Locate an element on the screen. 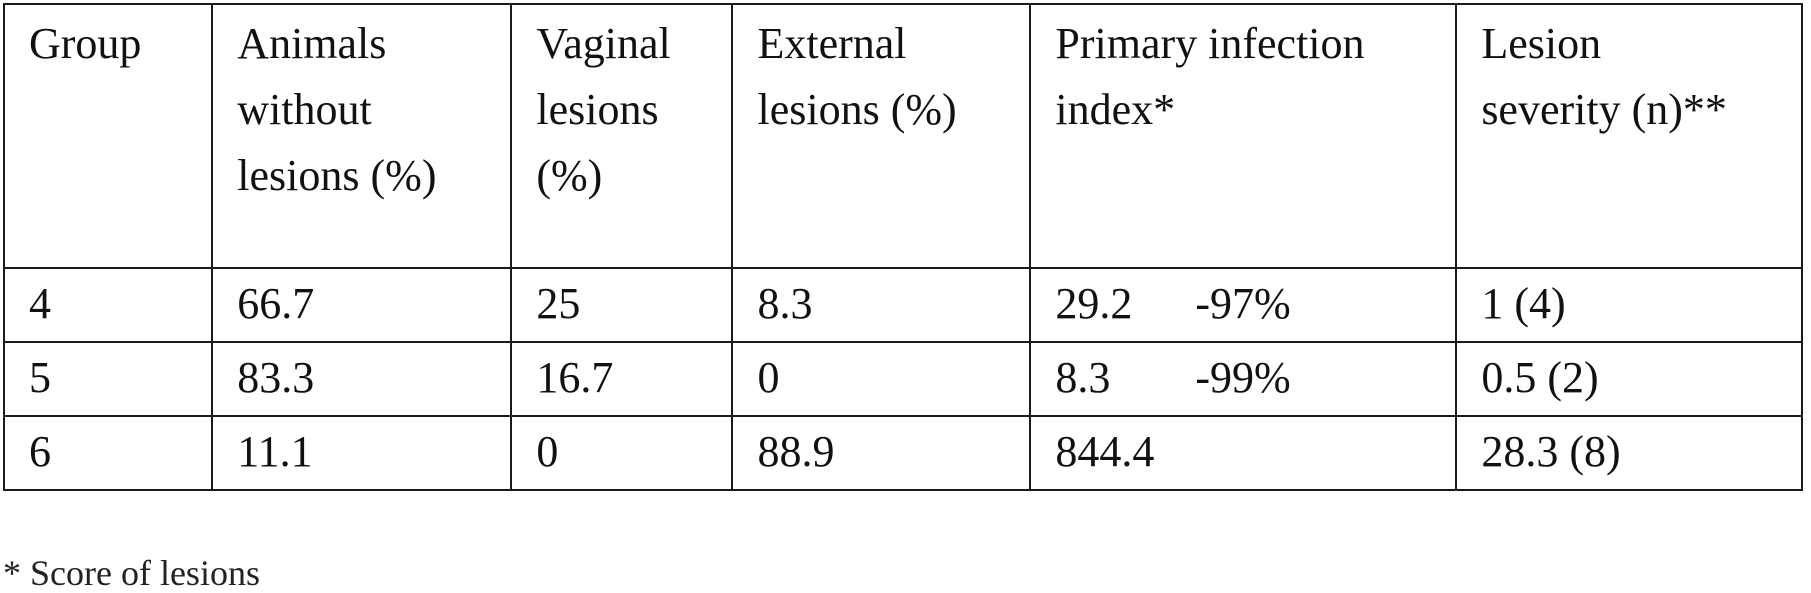 The height and width of the screenshot is (593, 1811). cell-primary-infection-index: 844.4 is located at coordinates (1243, 453).